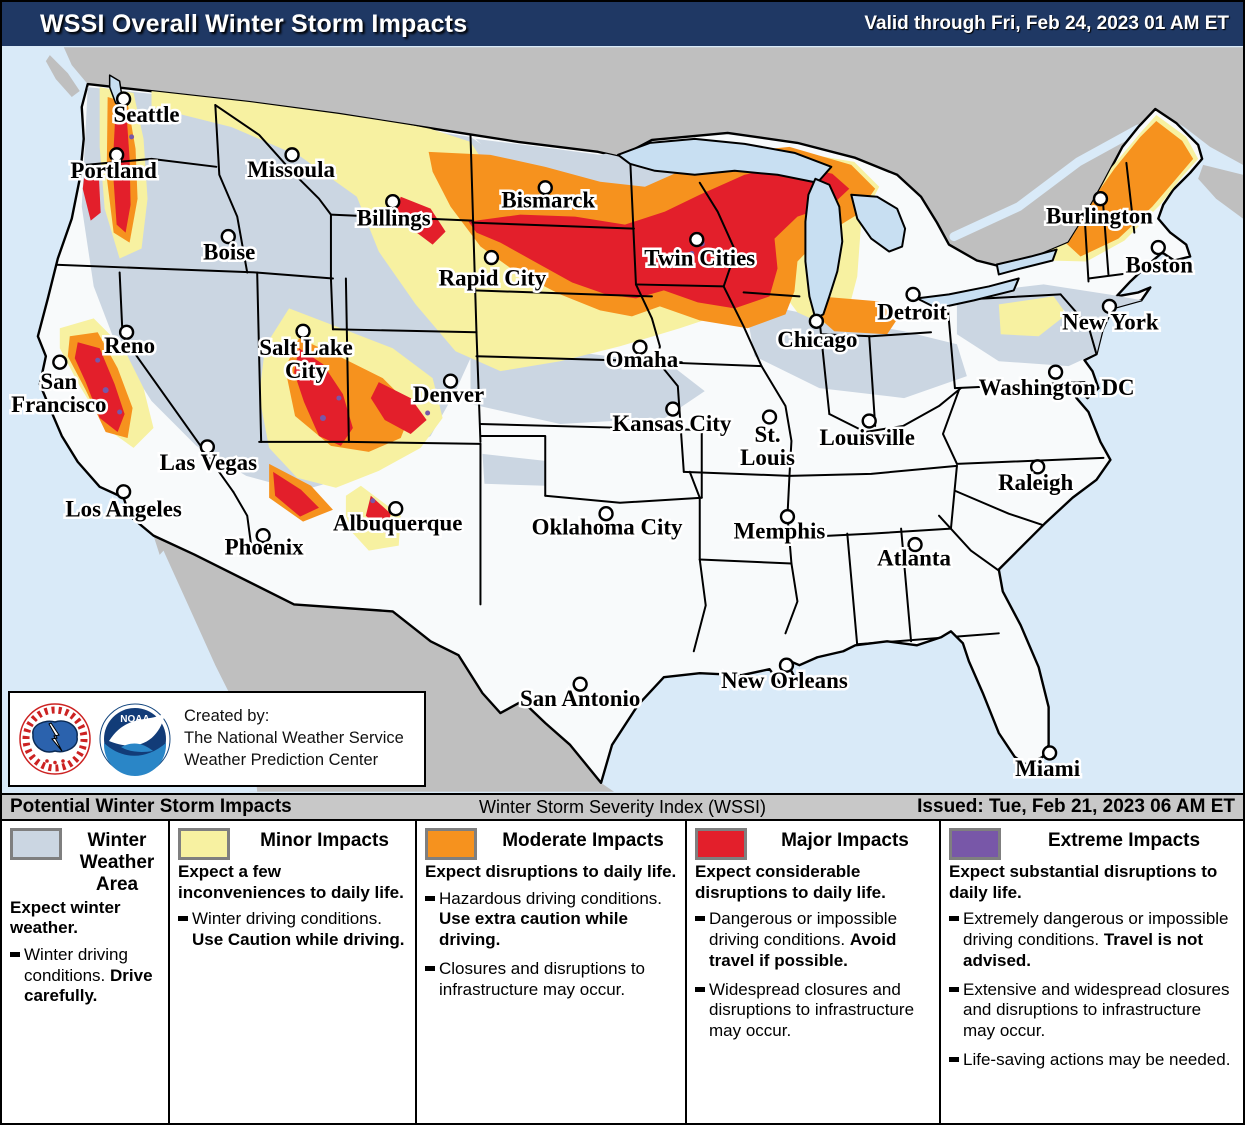 Image resolution: width=1245 pixels, height=1125 pixels. What do you see at coordinates (254, 23) in the screenshot?
I see `page-title: WSSI Overall Winter Storm Impacts` at bounding box center [254, 23].